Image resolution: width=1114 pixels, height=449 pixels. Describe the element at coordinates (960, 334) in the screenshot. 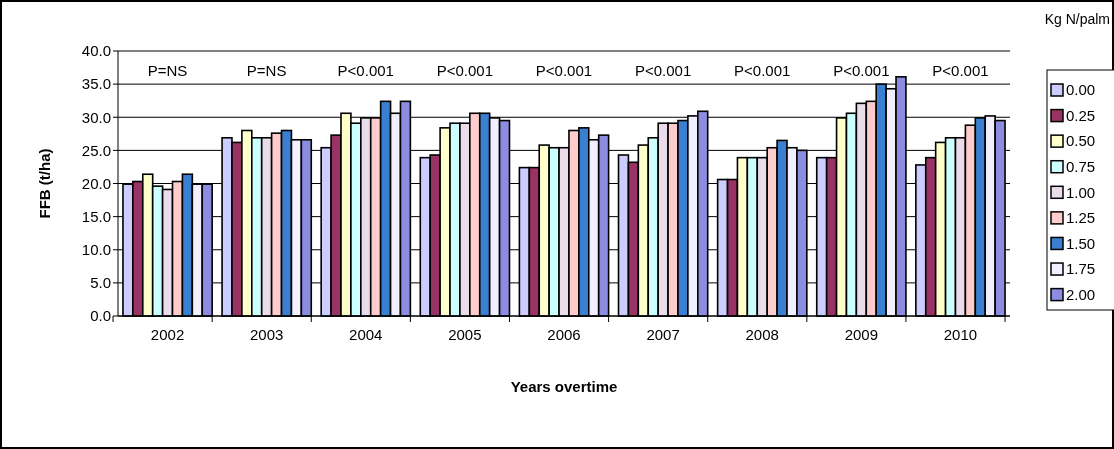

I see `x-tick-label: 2010` at that location.